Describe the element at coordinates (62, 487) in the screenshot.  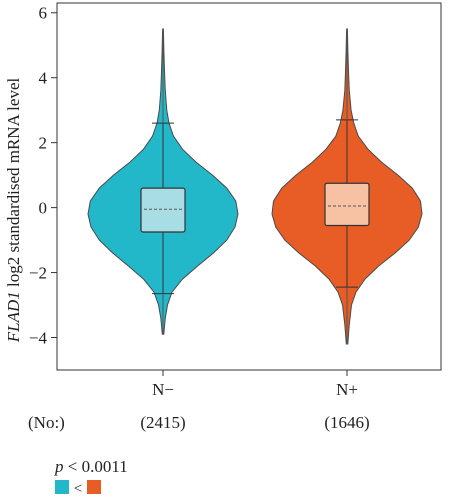
I see `legend-swatch-n-minus` at that location.